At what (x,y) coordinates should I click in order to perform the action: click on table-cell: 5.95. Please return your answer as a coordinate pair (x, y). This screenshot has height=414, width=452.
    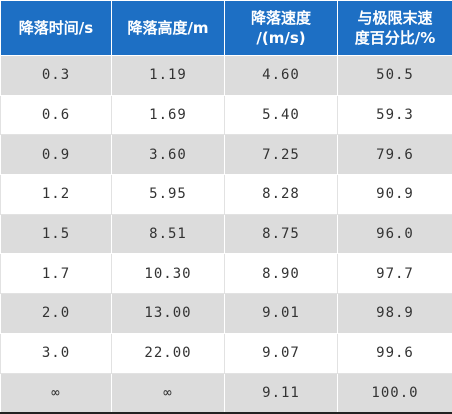
    Looking at the image, I should click on (168, 195).